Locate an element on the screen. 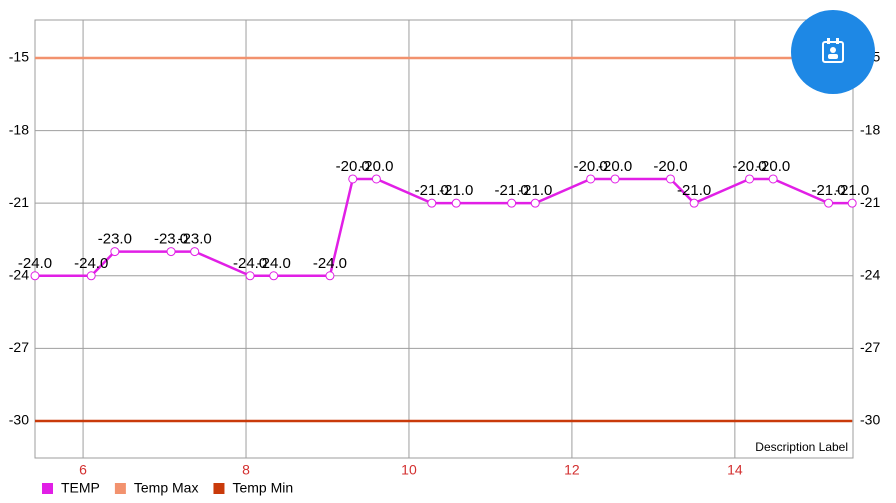 The image size is (896, 503). x-tick-label: 8 is located at coordinates (246, 470).